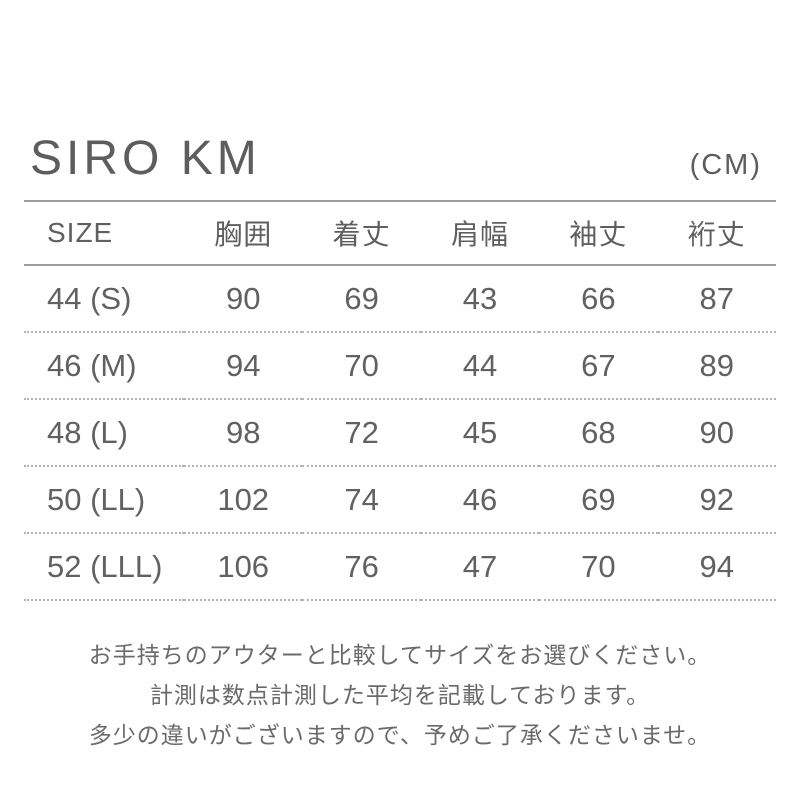  Describe the element at coordinates (145, 158) in the screenshot. I see `page-title: SIRO KM` at that location.